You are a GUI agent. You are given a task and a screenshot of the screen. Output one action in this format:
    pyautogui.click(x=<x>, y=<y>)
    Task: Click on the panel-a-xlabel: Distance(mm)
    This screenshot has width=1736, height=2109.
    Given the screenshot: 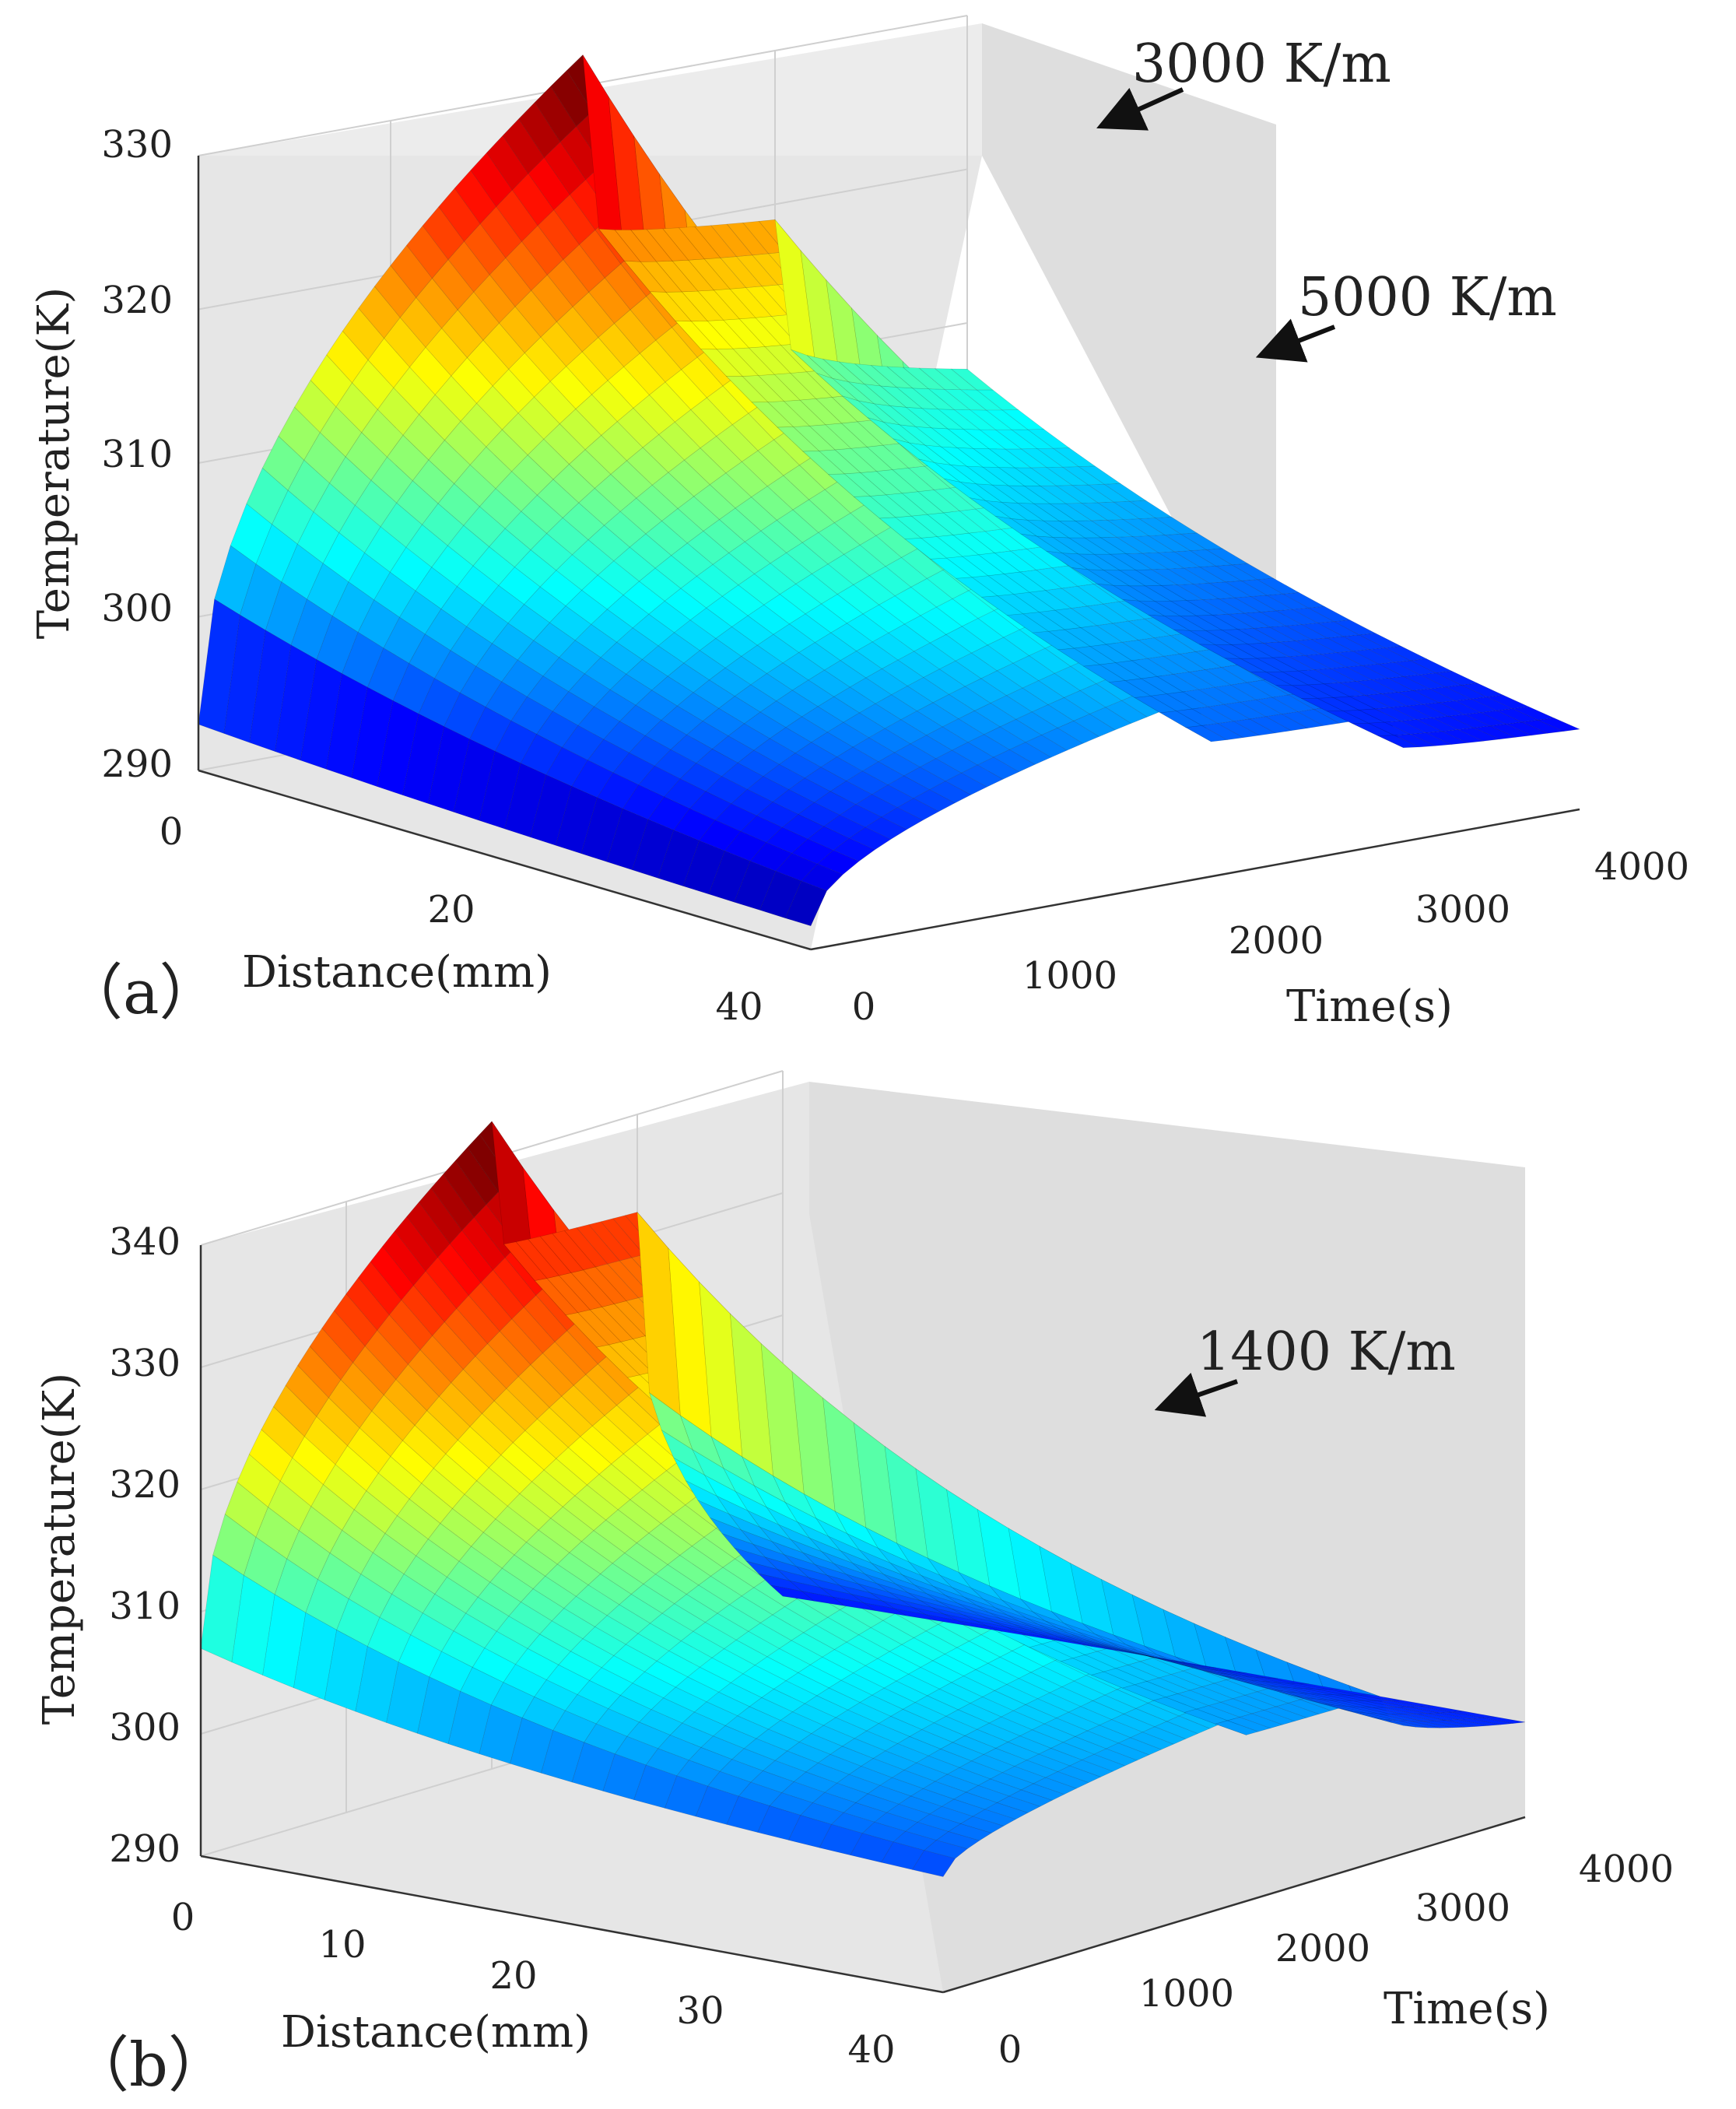 What is the action you would take?
    pyautogui.click(x=397, y=973)
    